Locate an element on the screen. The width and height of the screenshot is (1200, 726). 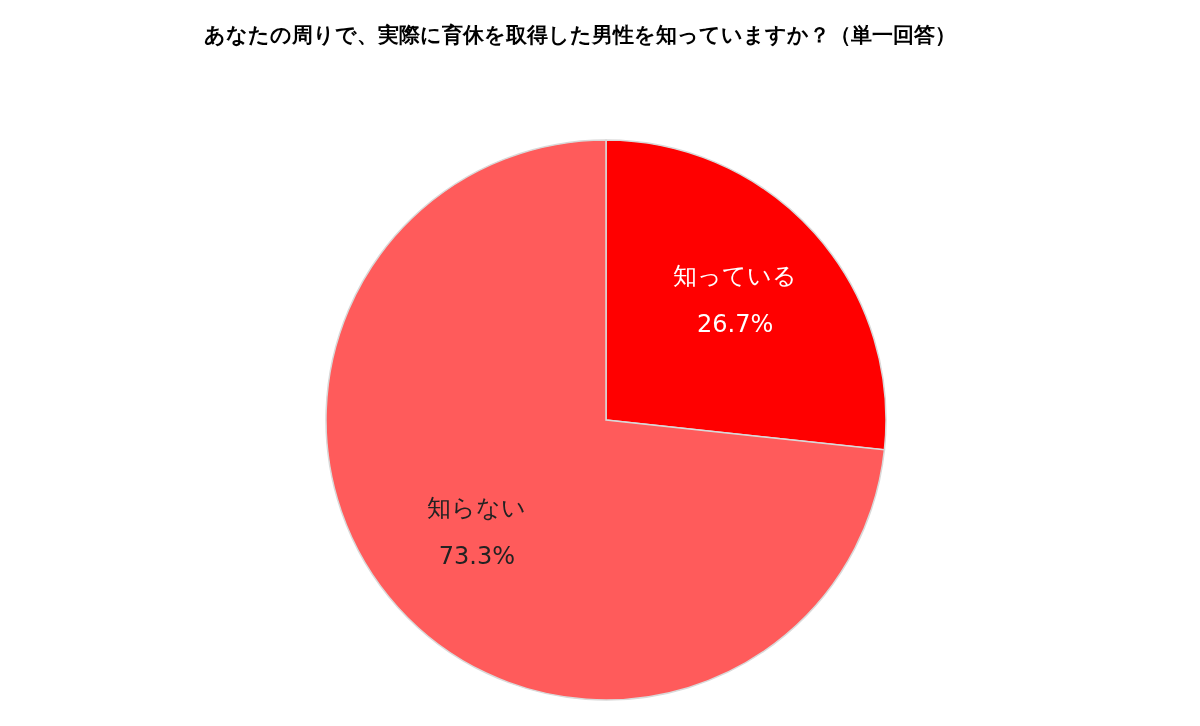
slice-label: 知らない is located at coordinates (477, 508).